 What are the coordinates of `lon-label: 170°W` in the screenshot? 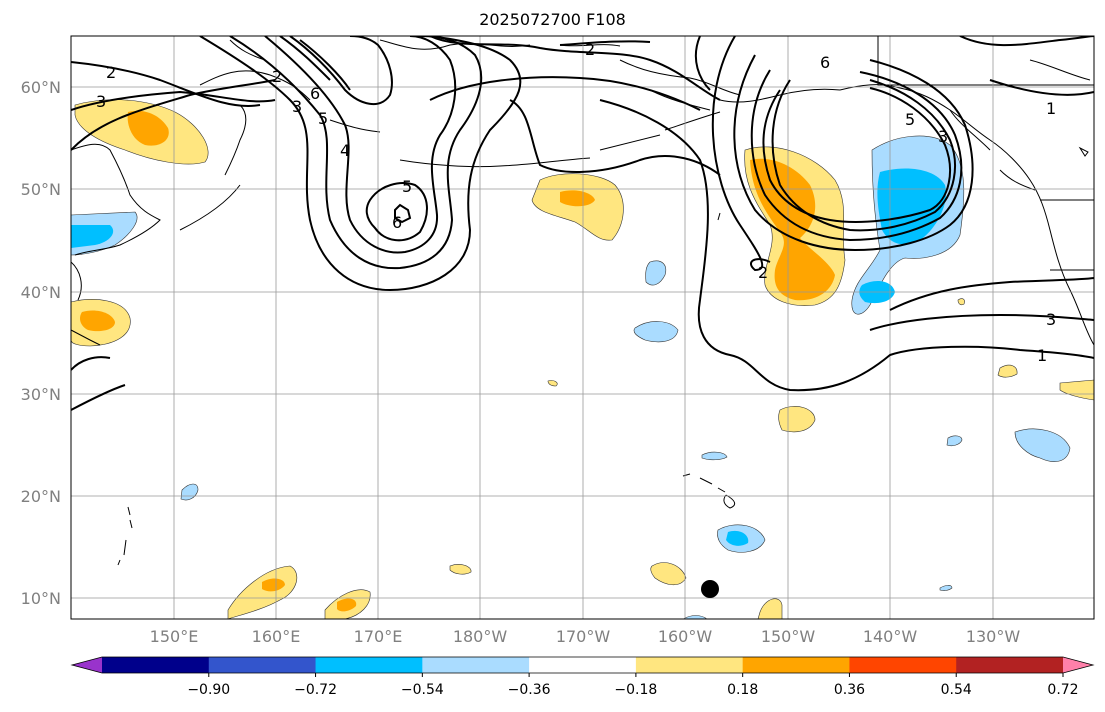 It's located at (583, 636).